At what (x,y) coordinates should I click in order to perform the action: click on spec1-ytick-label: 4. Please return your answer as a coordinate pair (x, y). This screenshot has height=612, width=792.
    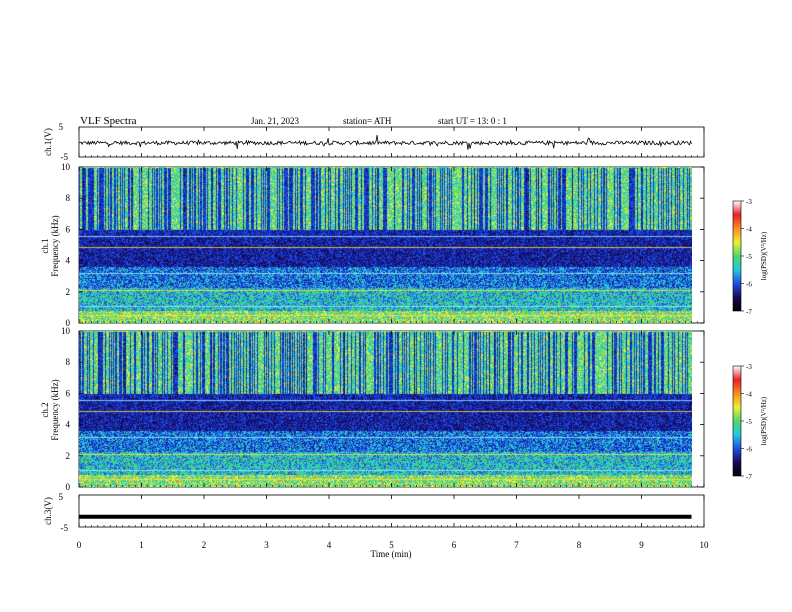
    Looking at the image, I should click on (68, 261).